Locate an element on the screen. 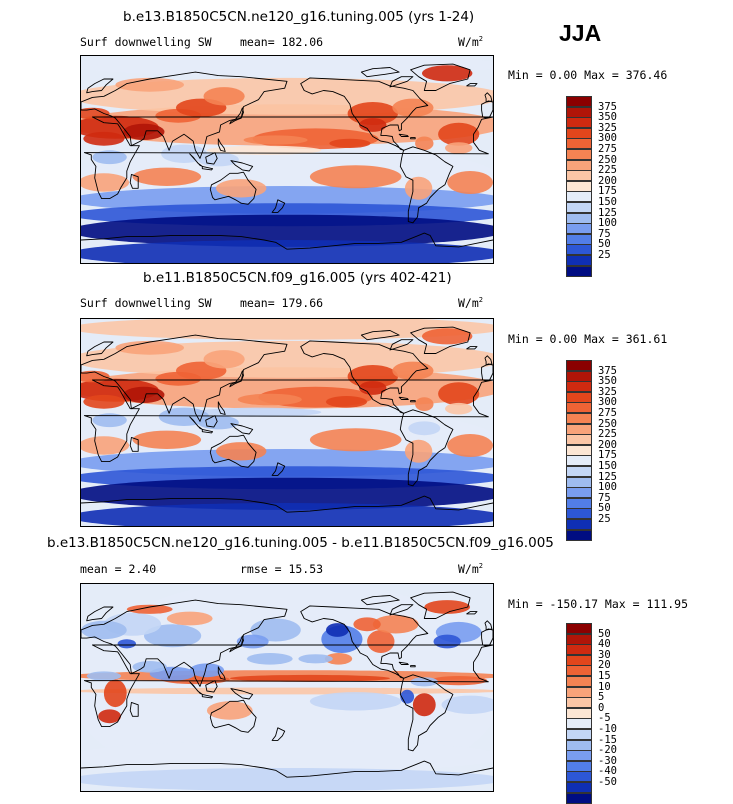  colorbar-label: 300 is located at coordinates (607, 138).